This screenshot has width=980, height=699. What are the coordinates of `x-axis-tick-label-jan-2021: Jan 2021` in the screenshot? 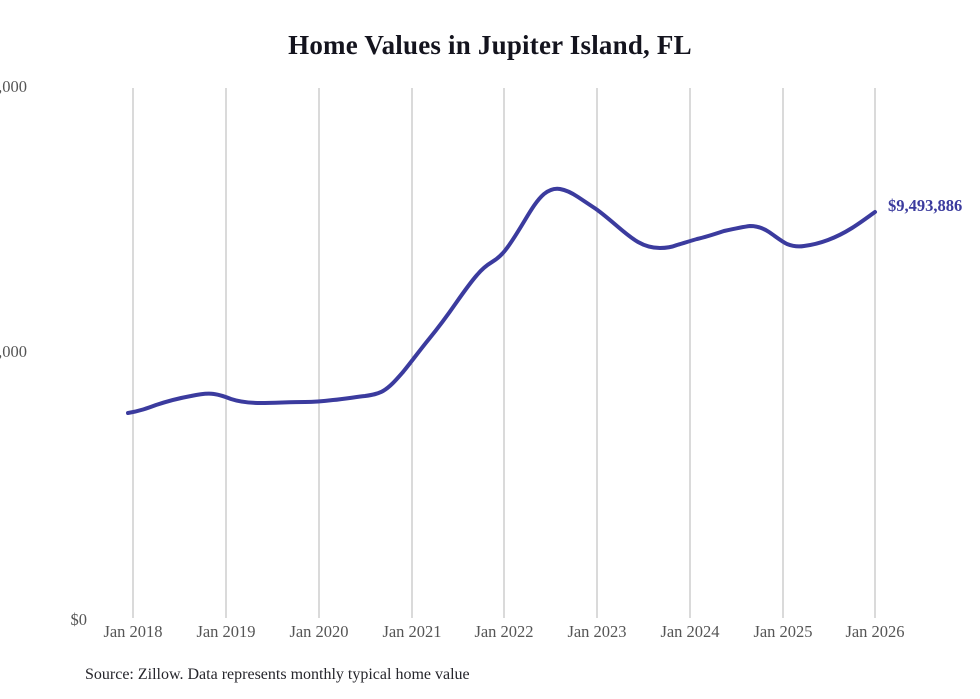 It's located at (412, 631).